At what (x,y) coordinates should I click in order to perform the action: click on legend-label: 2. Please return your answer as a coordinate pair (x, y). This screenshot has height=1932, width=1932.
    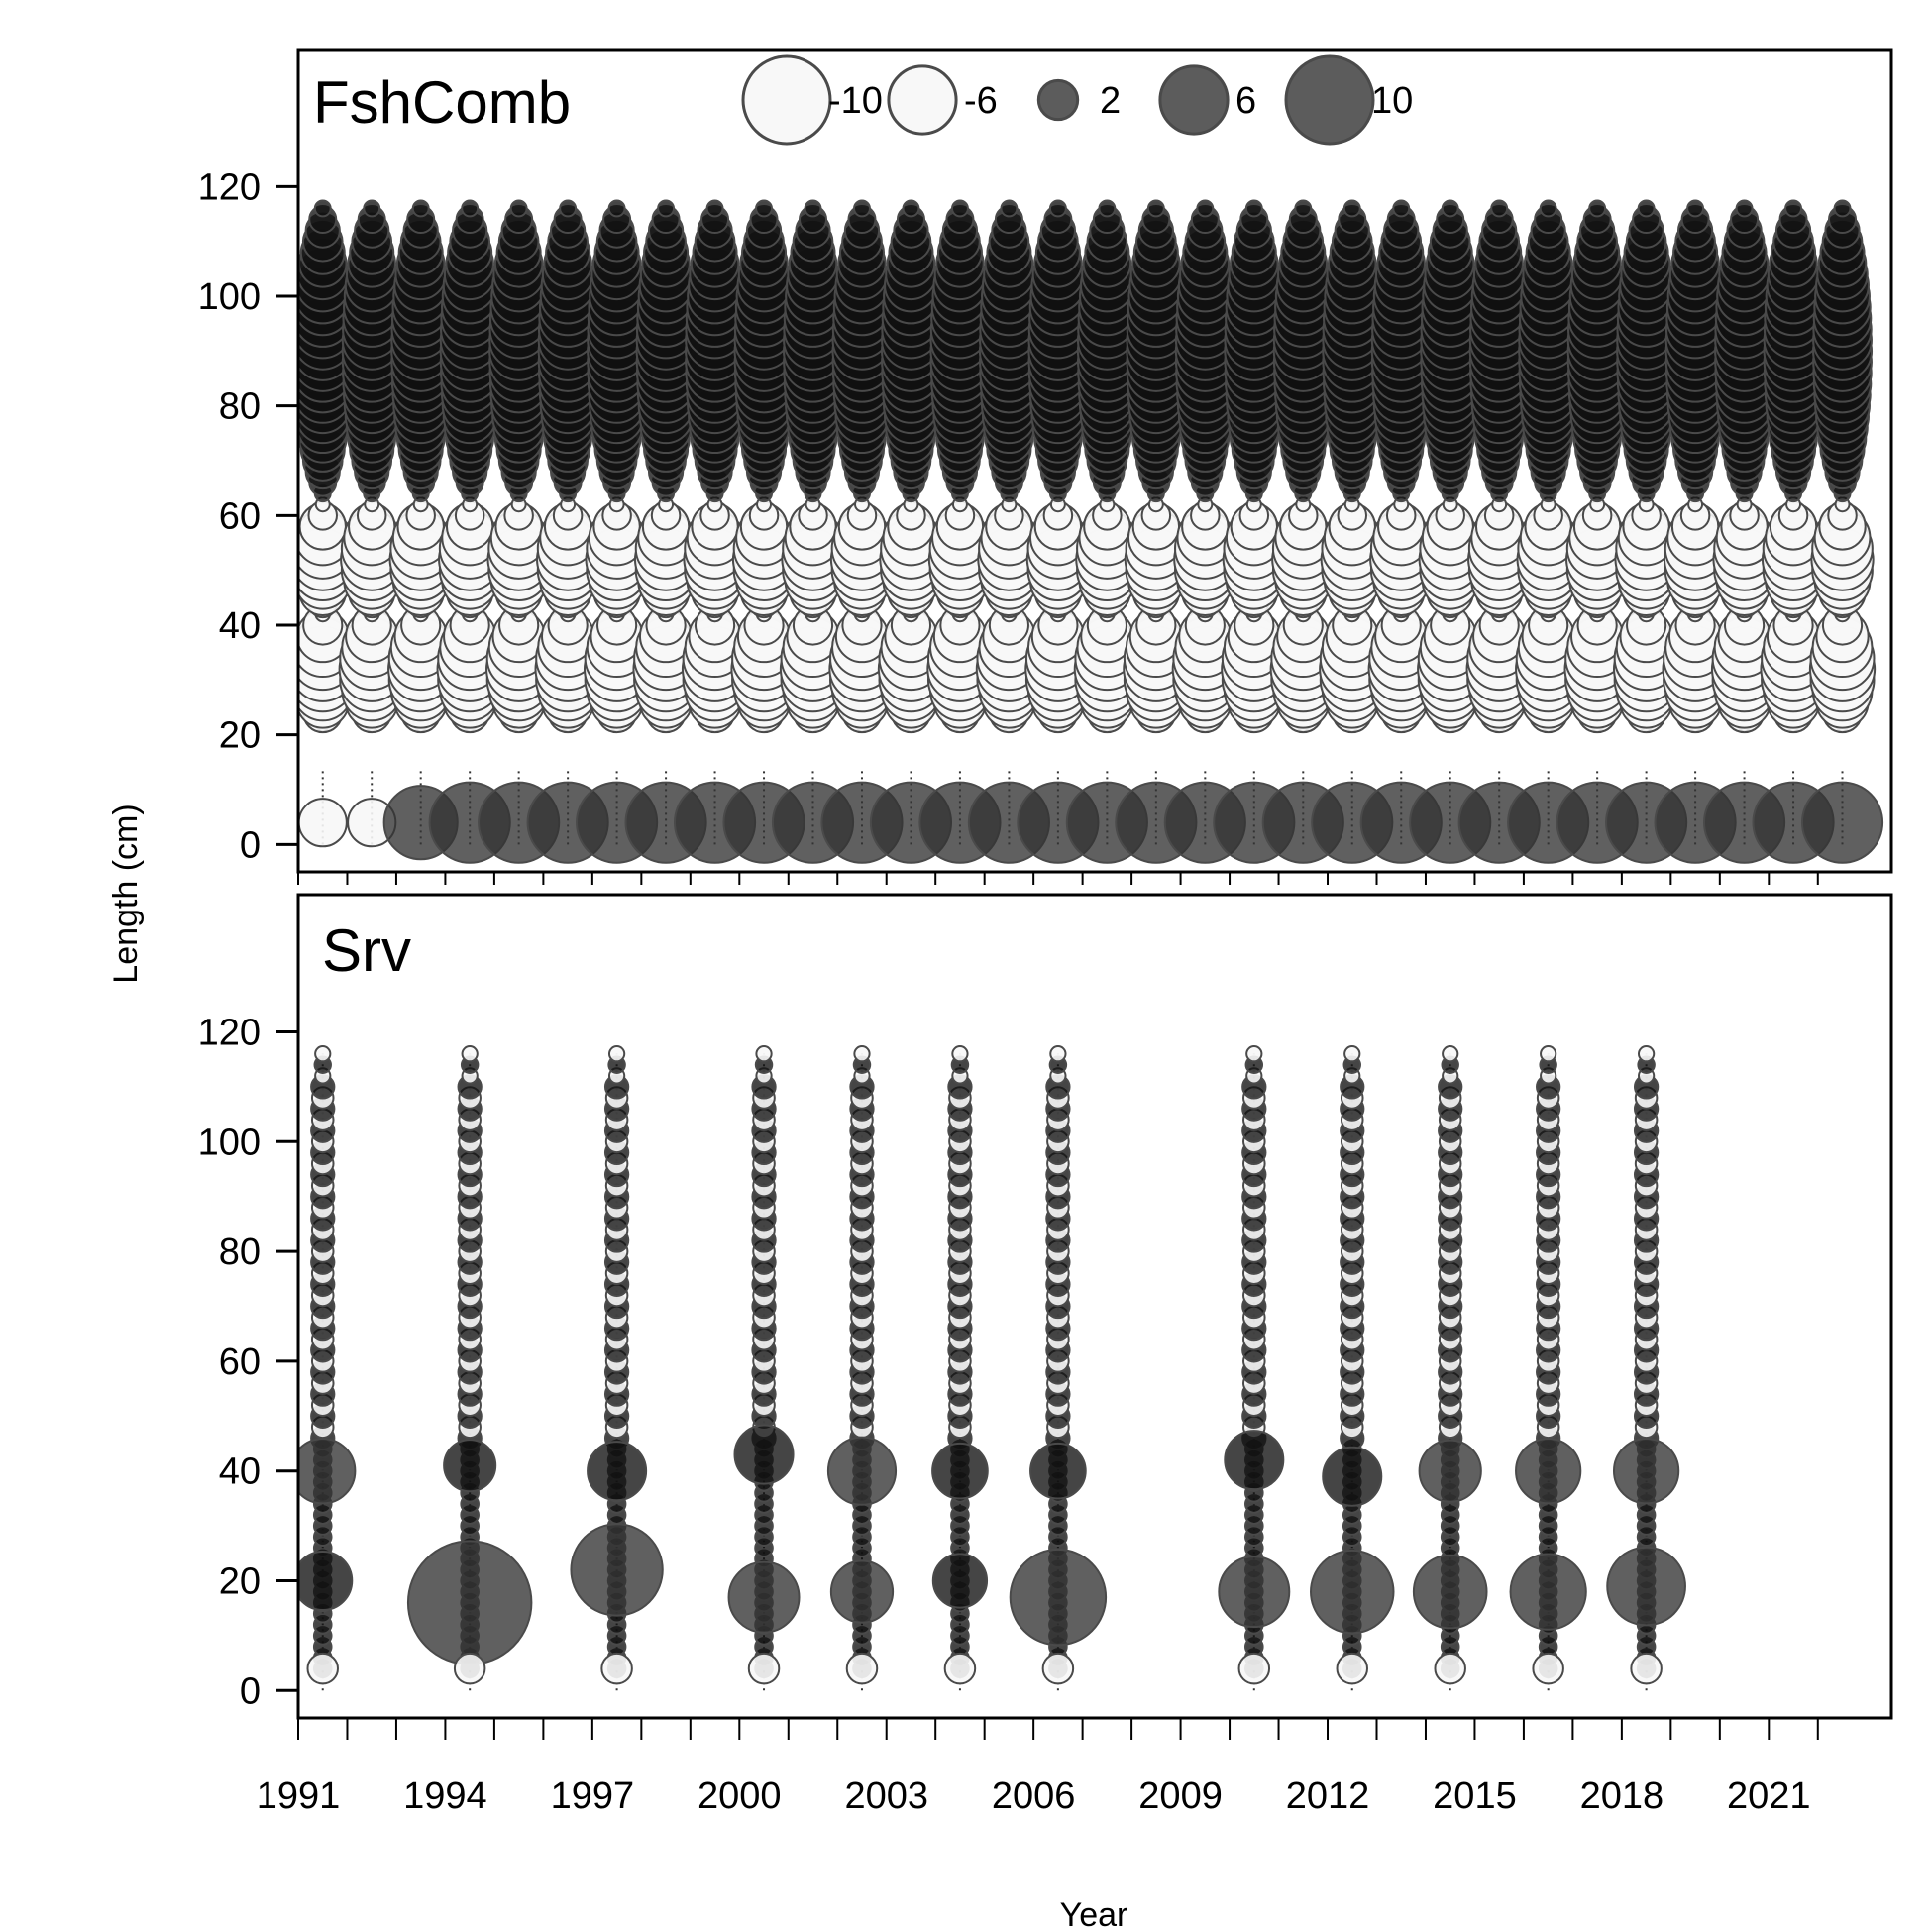
    Looking at the image, I should click on (1111, 101).